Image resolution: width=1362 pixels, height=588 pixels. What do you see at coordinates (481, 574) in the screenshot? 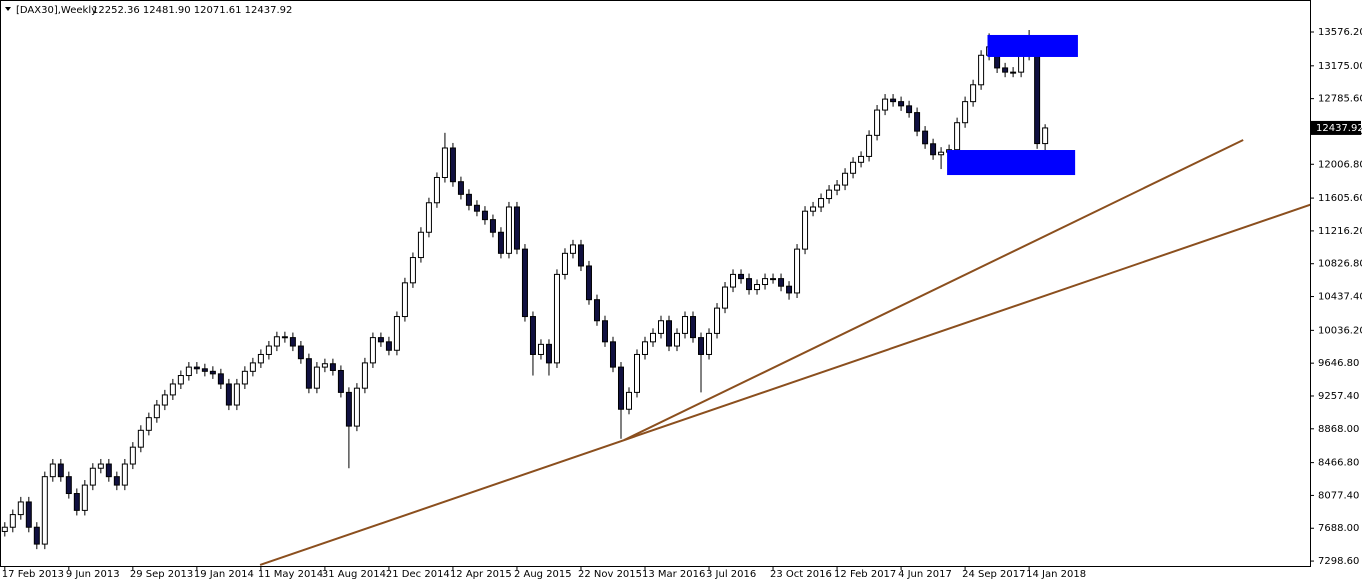
I see `x-tick-label: 12 Apr 2015` at bounding box center [481, 574].